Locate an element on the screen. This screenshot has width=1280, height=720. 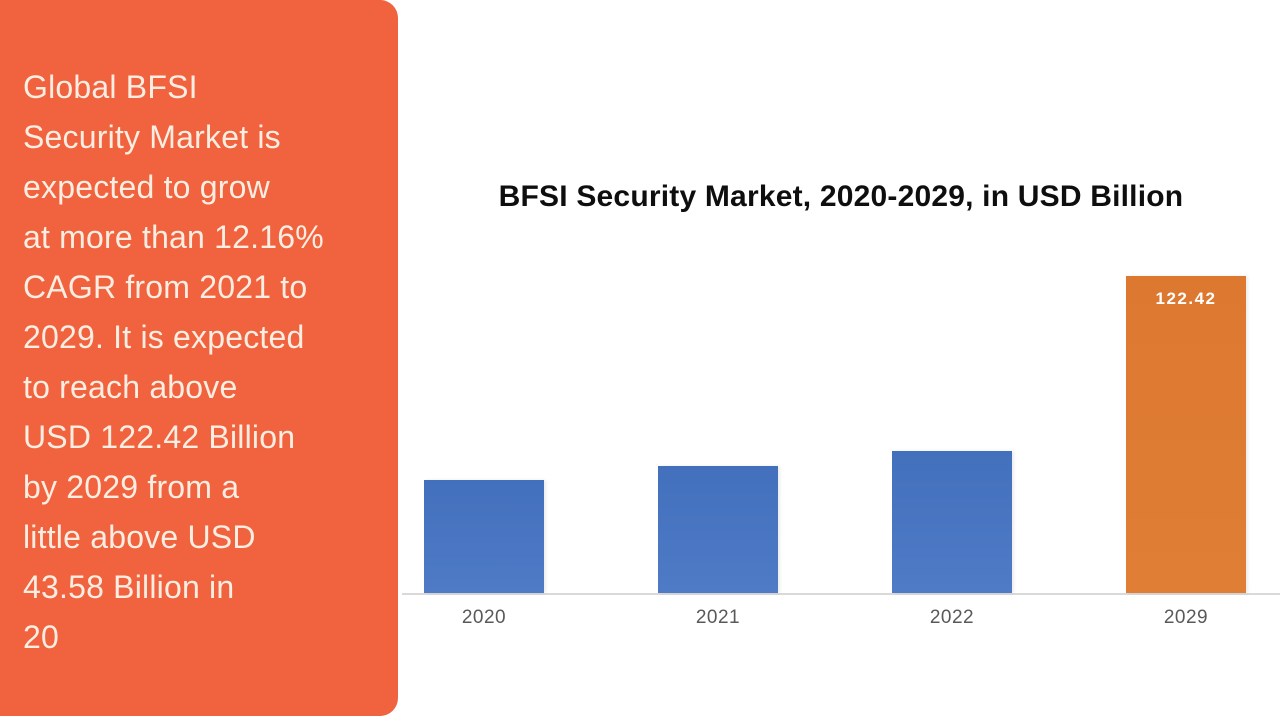
x-axis-label-2020: 2020 is located at coordinates (484, 617).